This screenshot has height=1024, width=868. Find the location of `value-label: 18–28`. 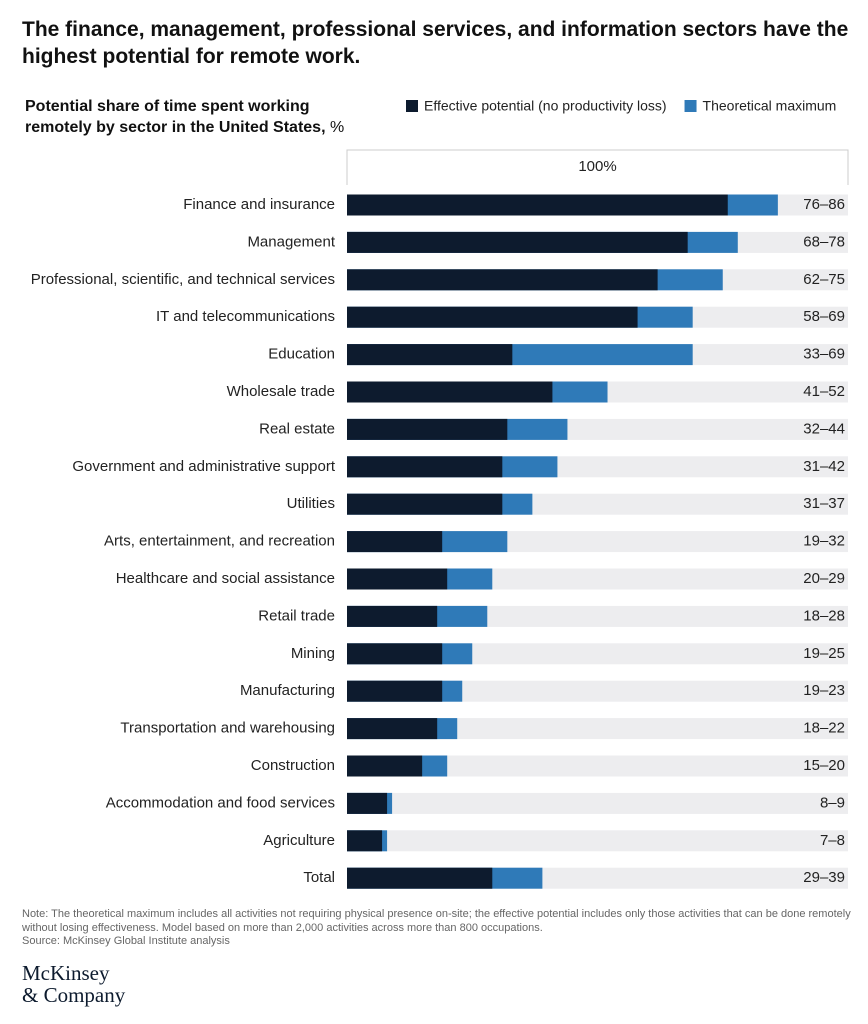

value-label: 18–28 is located at coordinates (824, 615).